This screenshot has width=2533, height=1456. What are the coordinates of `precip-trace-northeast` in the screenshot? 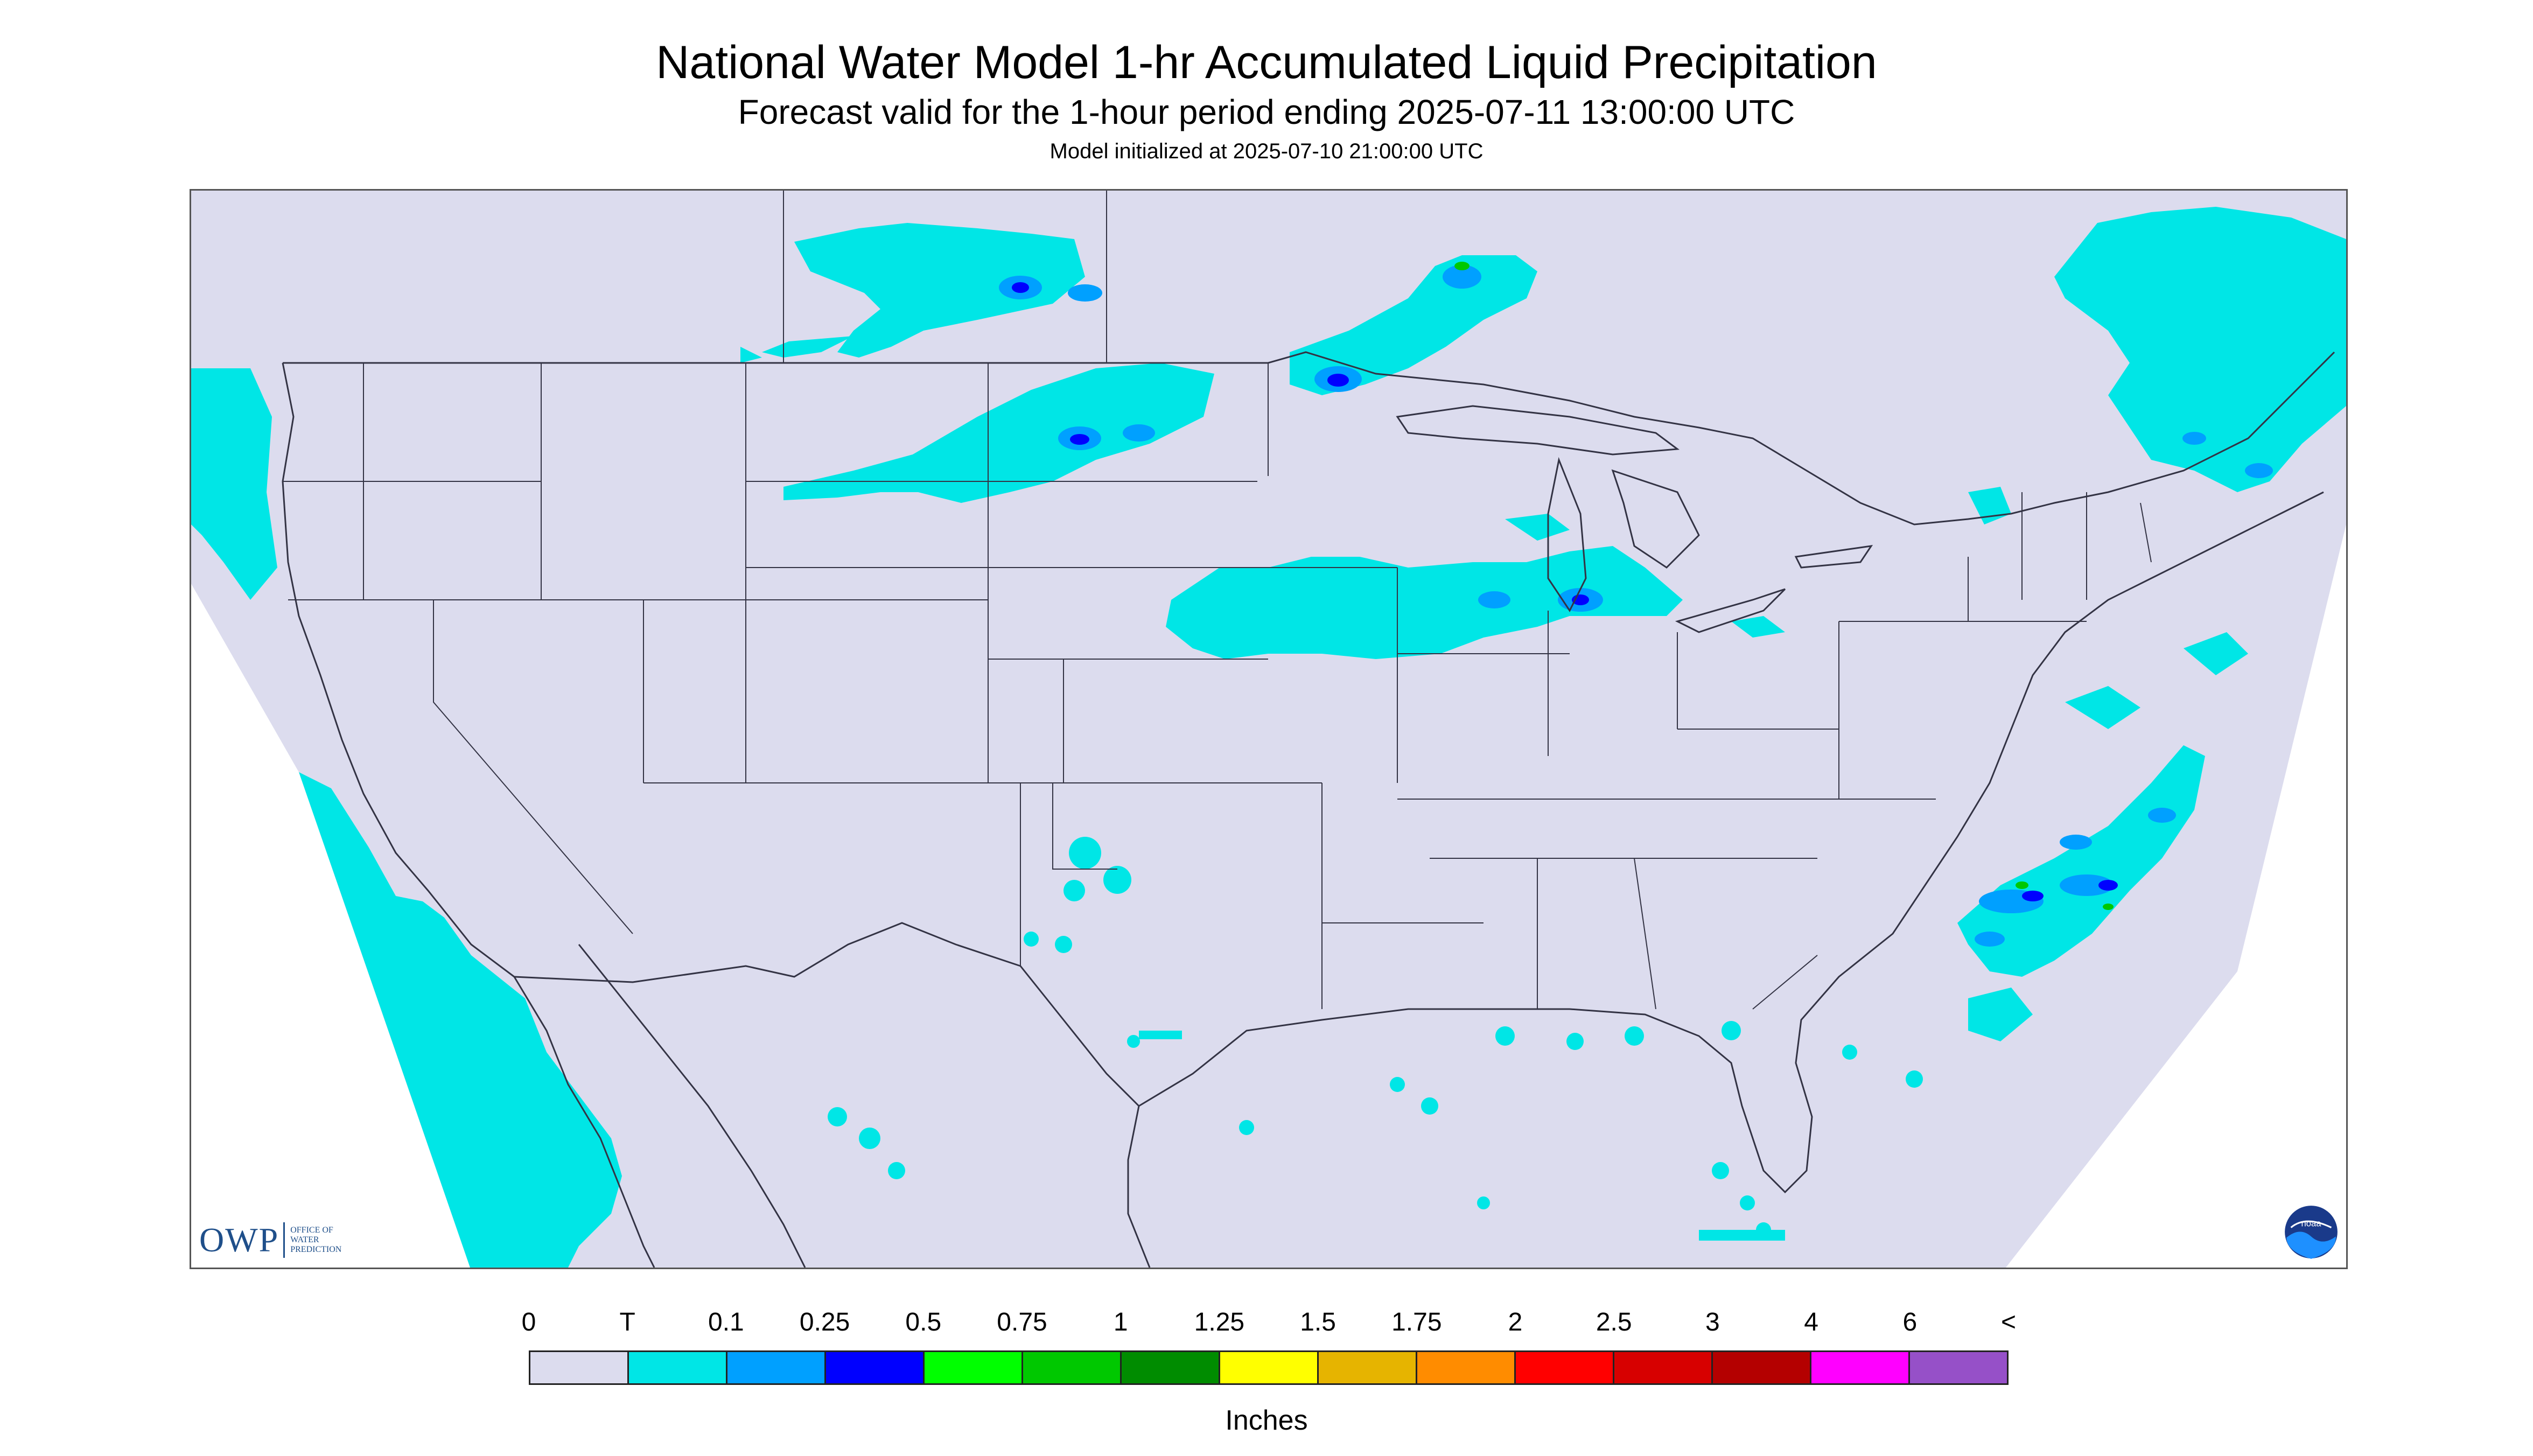 It's located at (2157, 365).